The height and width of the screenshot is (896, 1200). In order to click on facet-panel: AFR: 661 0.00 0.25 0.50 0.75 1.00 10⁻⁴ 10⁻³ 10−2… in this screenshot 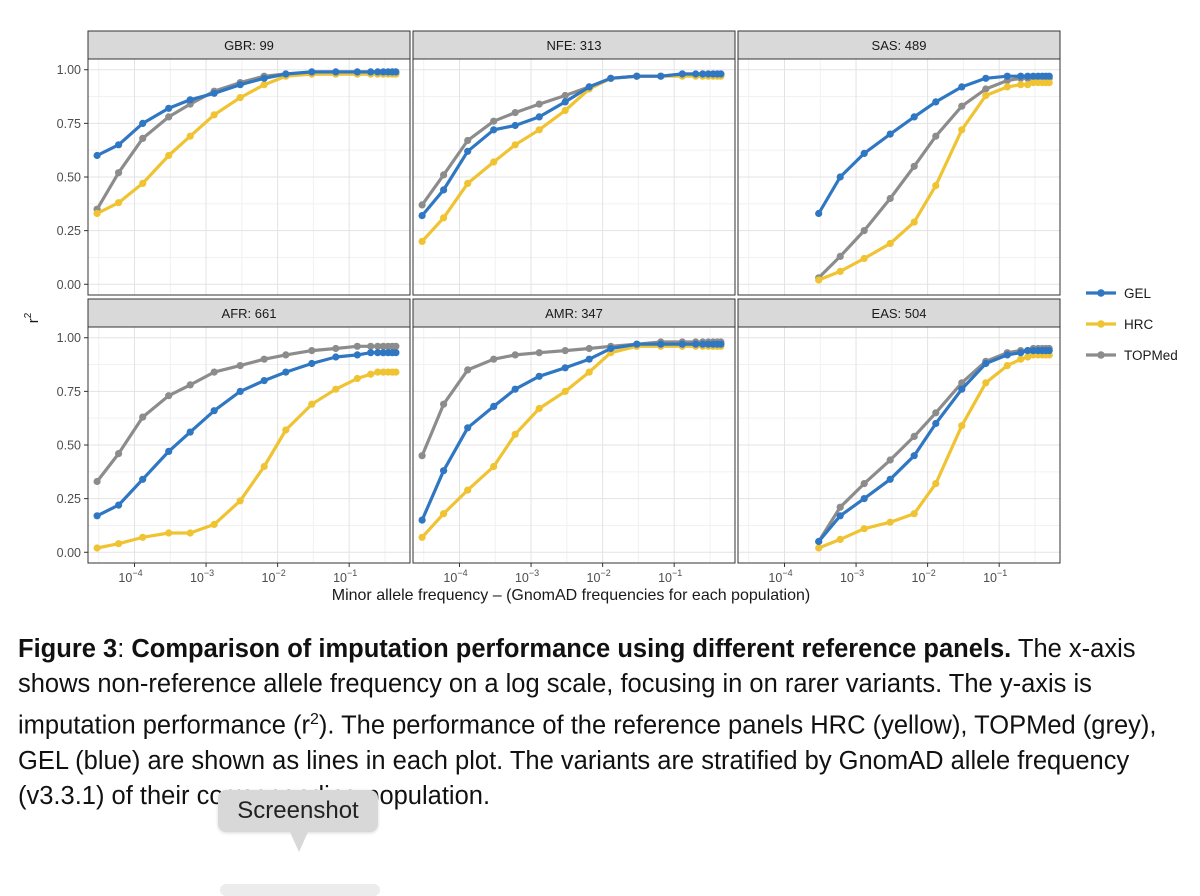, I will do `click(234, 441)`.